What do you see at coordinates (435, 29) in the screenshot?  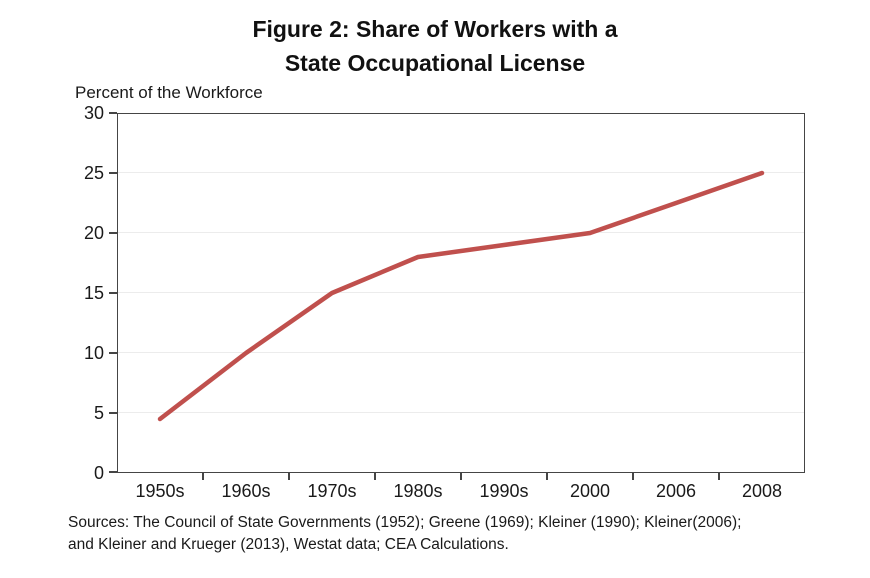 I see `chart-title-line1: Figure 2: Share of Workers with a` at bounding box center [435, 29].